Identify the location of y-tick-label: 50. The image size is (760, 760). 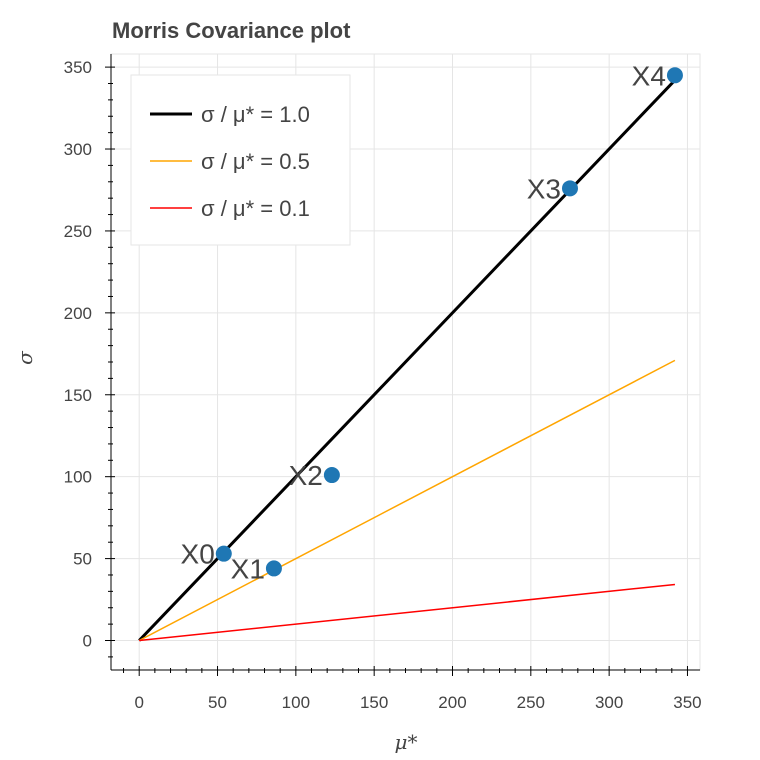
(82, 559).